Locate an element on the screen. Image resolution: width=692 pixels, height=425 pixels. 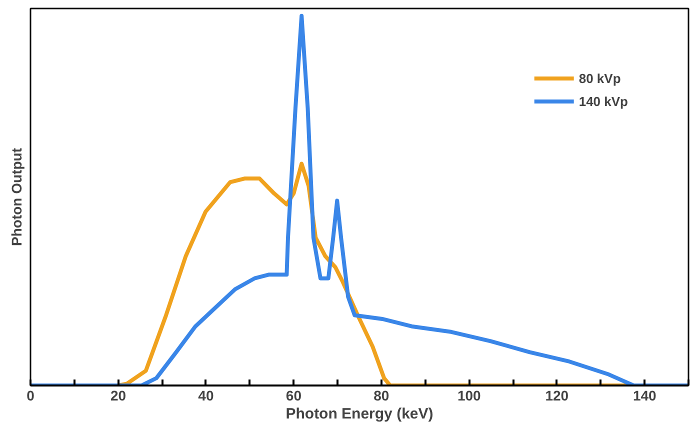
legend-label: 140 kVp is located at coordinates (603, 101).